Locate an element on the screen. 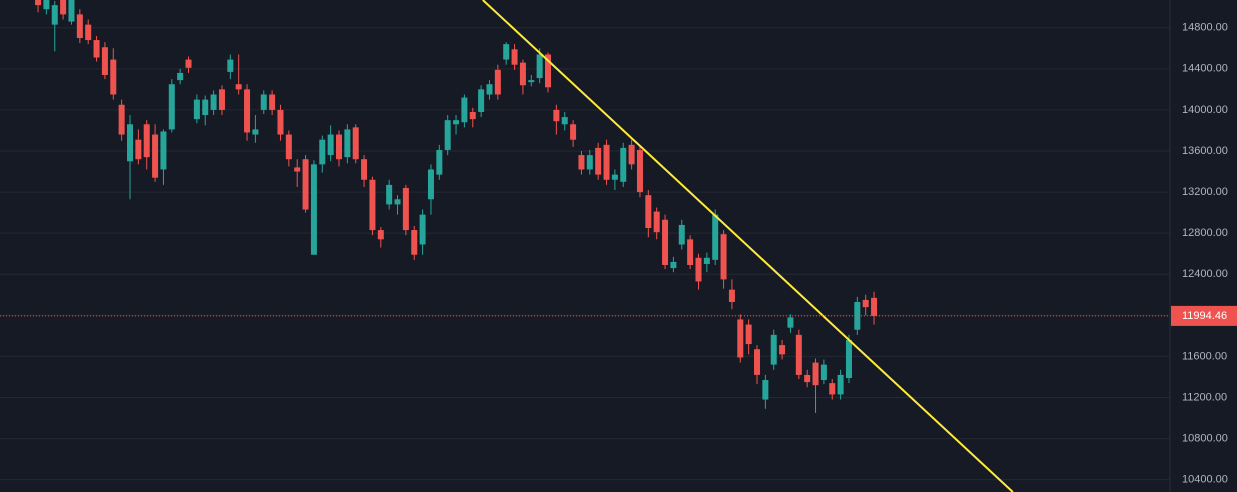  y-tick-label: 12800.00 is located at coordinates (1205, 233).